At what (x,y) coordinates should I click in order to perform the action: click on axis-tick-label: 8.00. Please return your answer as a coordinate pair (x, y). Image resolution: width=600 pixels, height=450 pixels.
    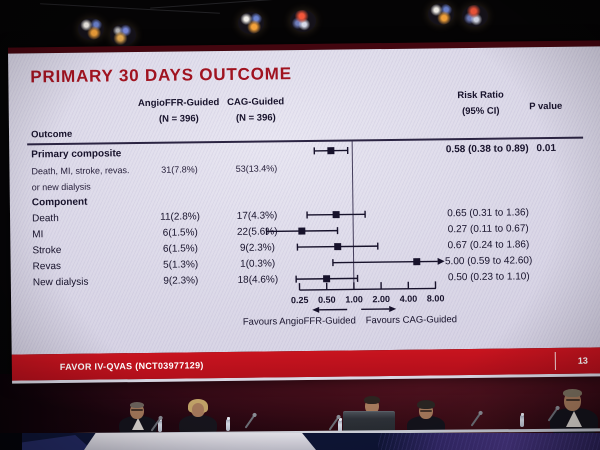
    Looking at the image, I should click on (436, 298).